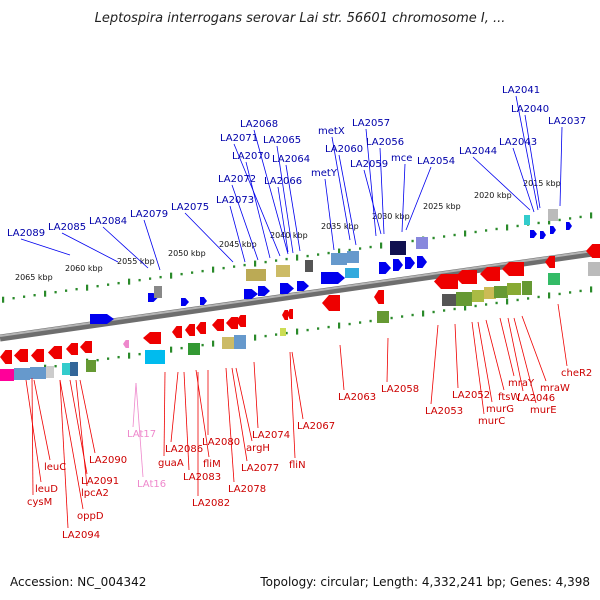 This screenshot has width=600, height=600. What do you see at coordinates (271, 435) in the screenshot?
I see `label-la2074: LA2074` at bounding box center [271, 435].